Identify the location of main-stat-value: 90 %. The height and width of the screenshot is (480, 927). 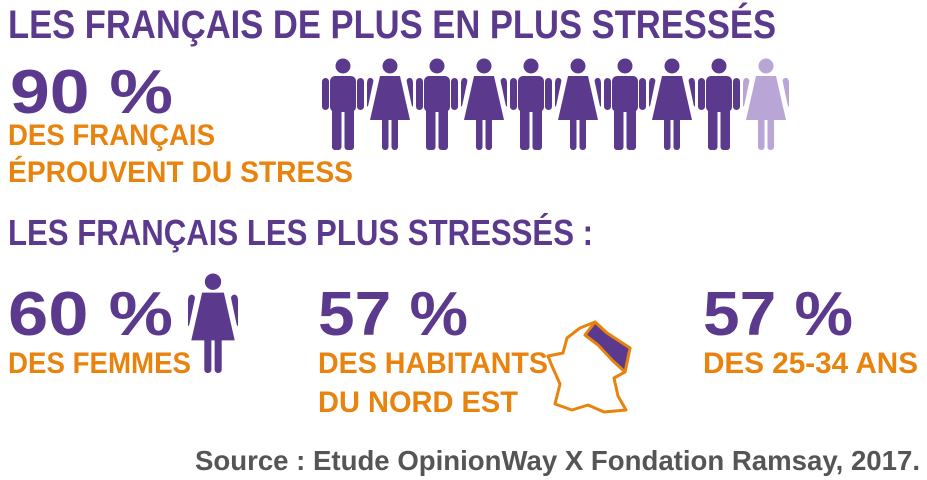
(91, 92).